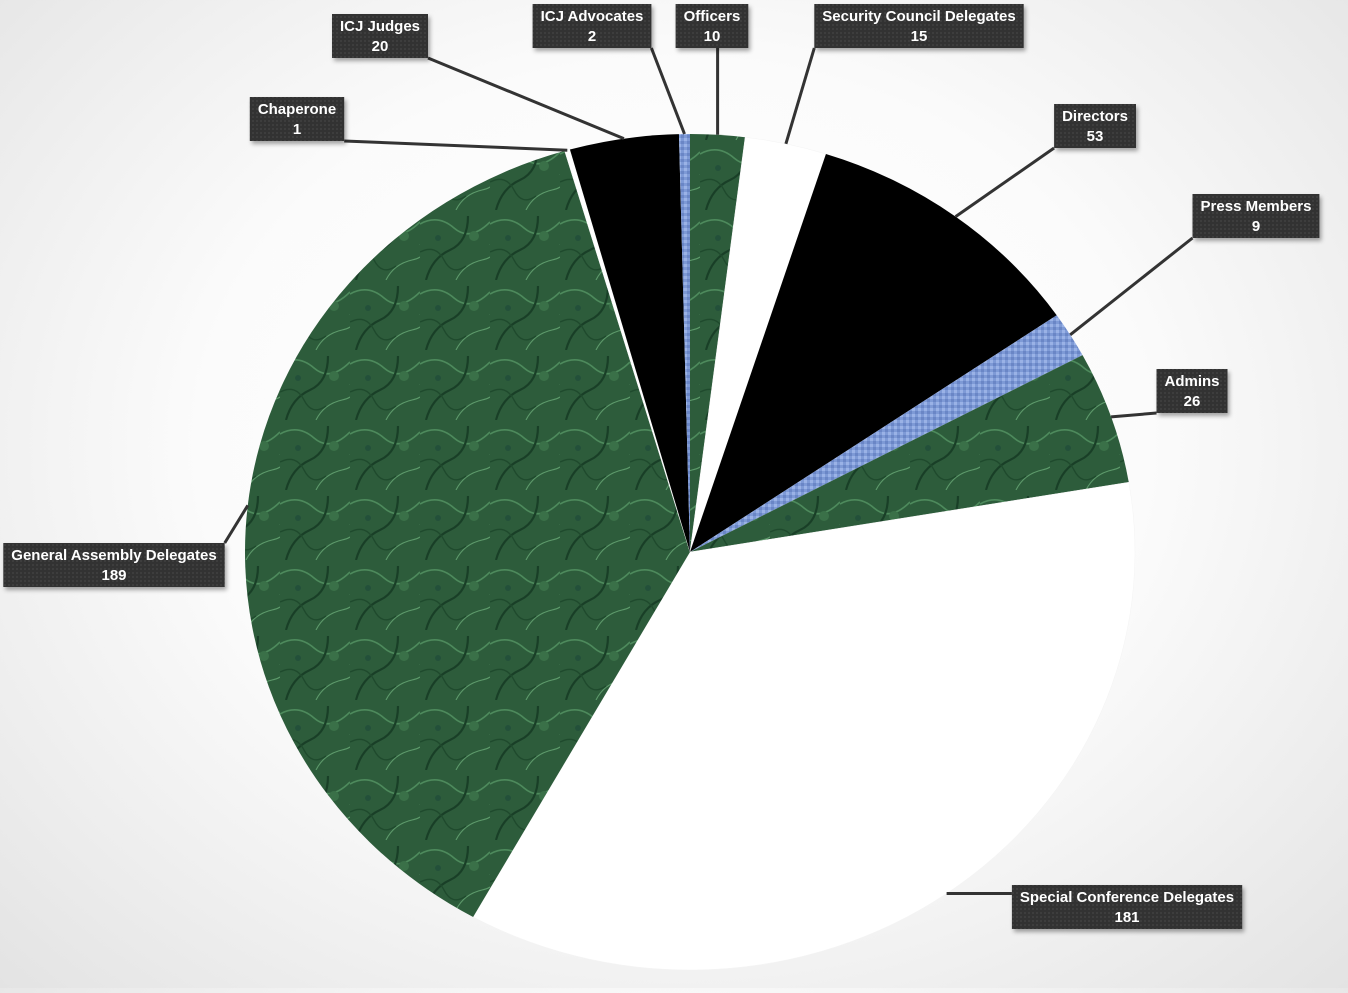  Describe the element at coordinates (629, 343) in the screenshot. I see `pie-slice-icj-judges` at that location.